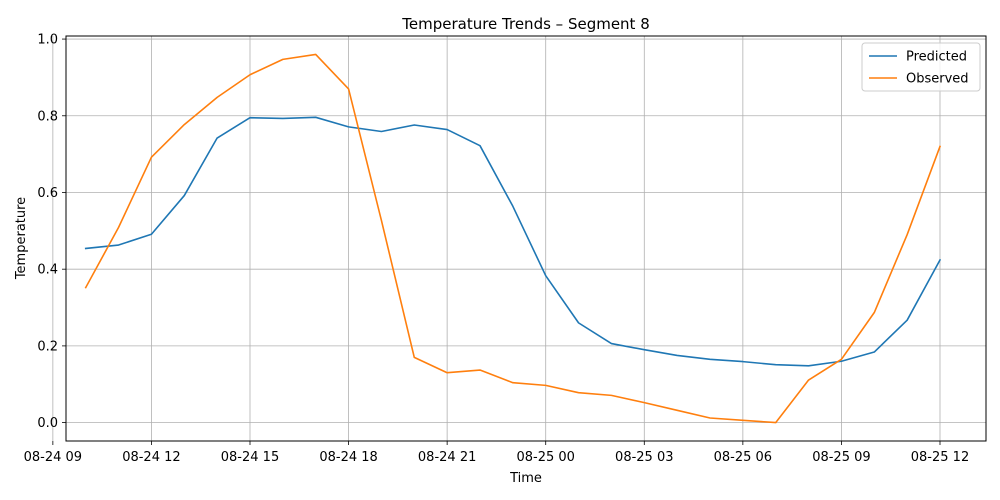  I want to click on legend-box, so click(921, 67).